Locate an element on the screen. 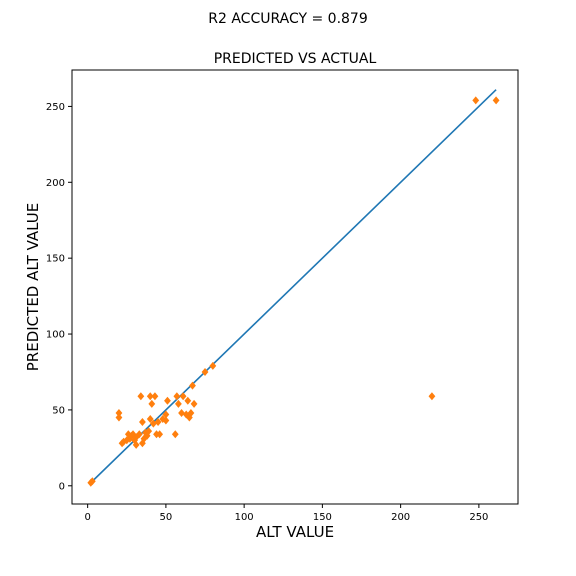  y-tick-label: 150 is located at coordinates (55, 259).